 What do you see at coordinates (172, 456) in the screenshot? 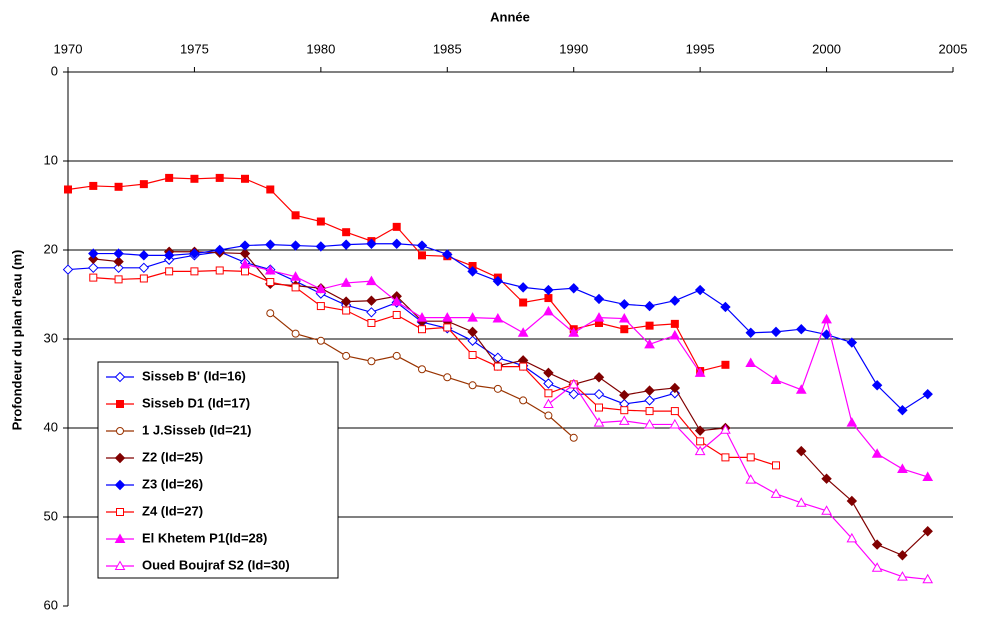
I see `legend-label: Z2 (Id=25)` at bounding box center [172, 456].